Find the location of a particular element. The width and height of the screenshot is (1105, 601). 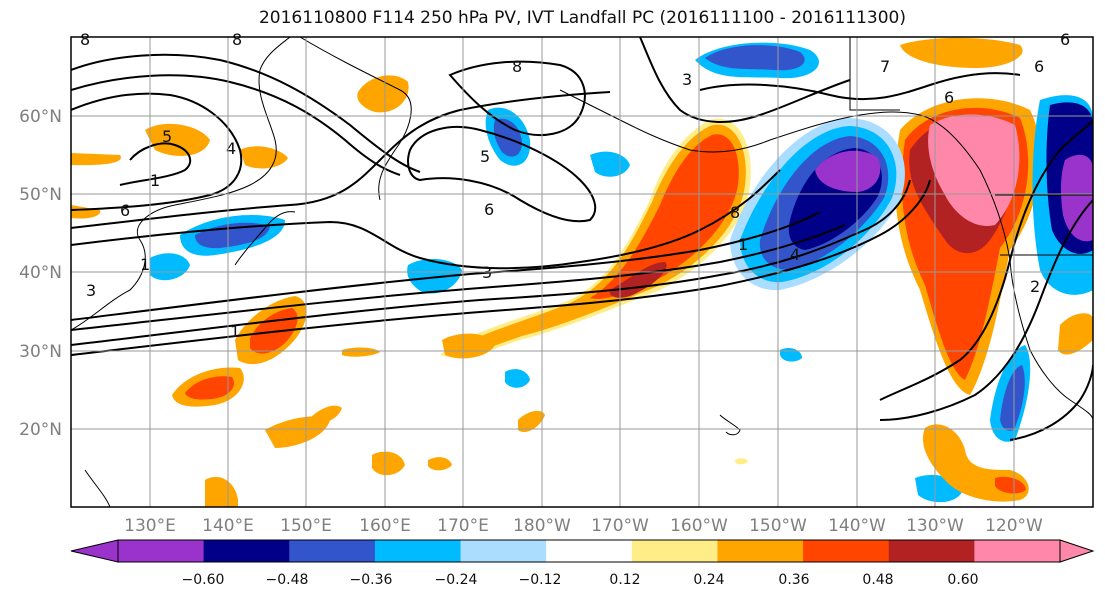

colorbar-tick-label: 0.48 is located at coordinates (877, 580).